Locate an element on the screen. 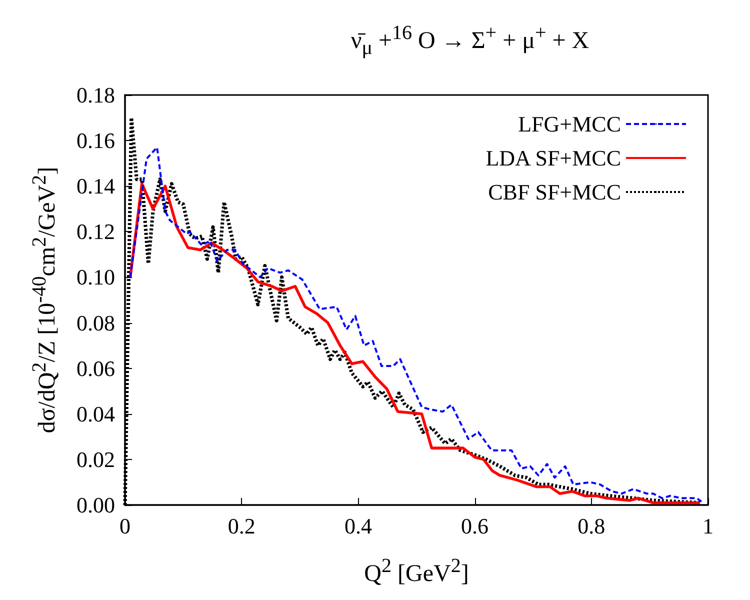  x-tick-label: 0.2 is located at coordinates (242, 526).